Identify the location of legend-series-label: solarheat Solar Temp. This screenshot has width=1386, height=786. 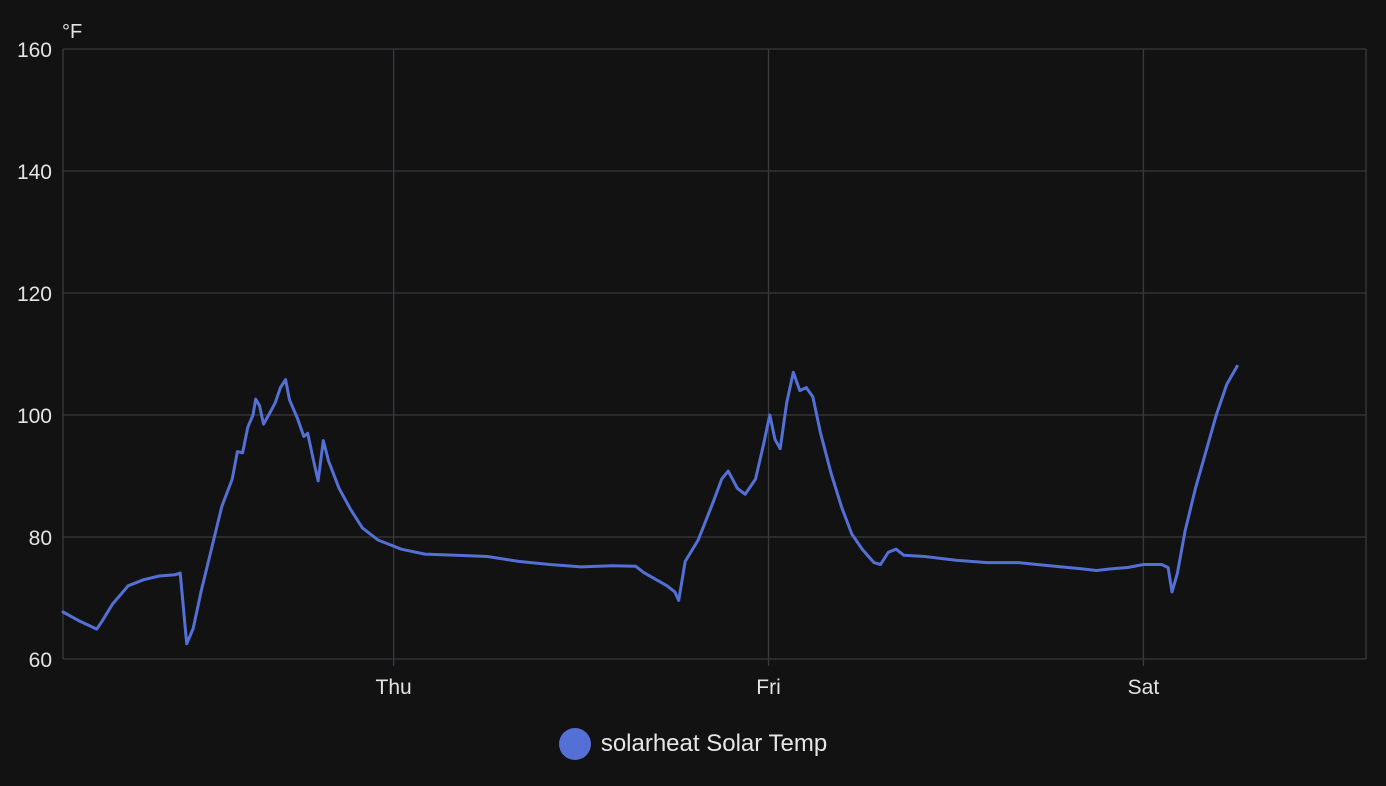
(714, 743).